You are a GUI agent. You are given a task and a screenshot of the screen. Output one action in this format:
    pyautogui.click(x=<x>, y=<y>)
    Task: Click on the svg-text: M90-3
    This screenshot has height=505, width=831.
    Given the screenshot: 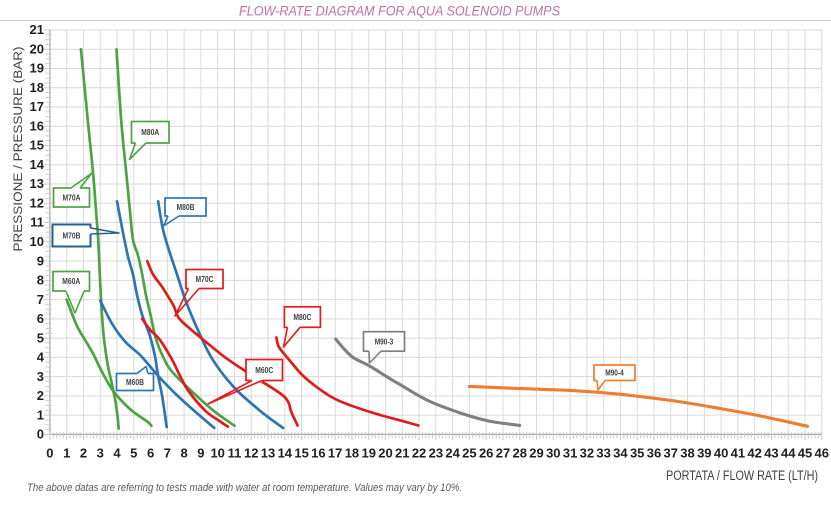 What is the action you would take?
    pyautogui.click(x=384, y=341)
    